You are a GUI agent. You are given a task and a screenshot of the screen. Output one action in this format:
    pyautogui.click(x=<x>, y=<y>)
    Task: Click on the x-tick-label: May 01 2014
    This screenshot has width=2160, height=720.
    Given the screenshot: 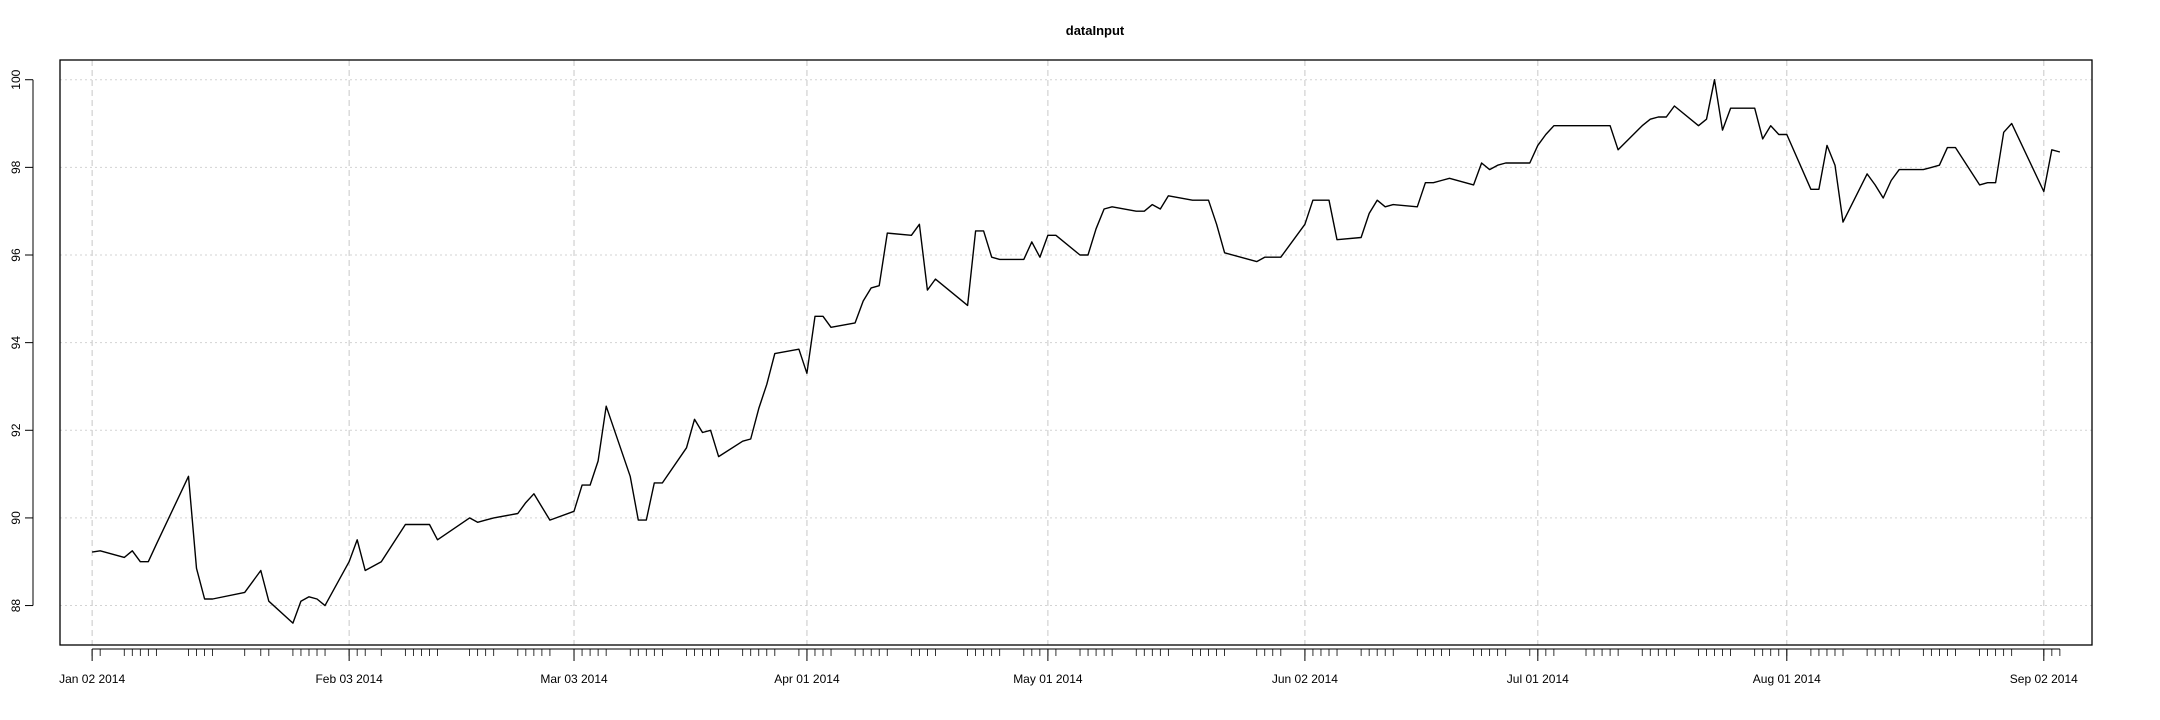 What is the action you would take?
    pyautogui.click(x=1048, y=679)
    